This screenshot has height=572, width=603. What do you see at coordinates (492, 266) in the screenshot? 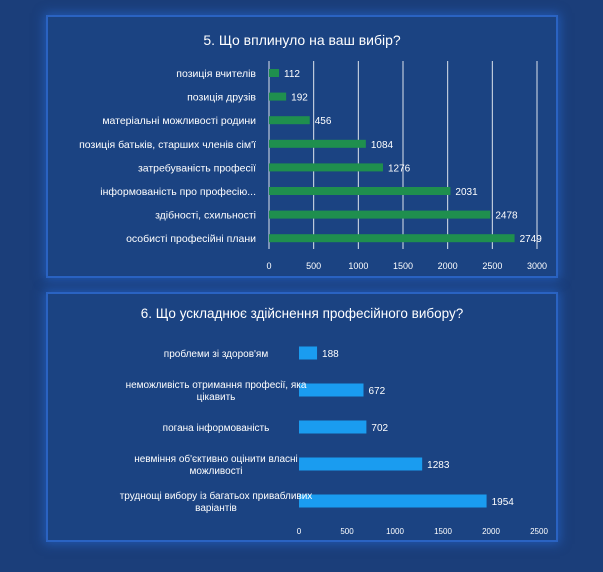
I see `chart-1-x-tick-5: 2500` at bounding box center [492, 266].